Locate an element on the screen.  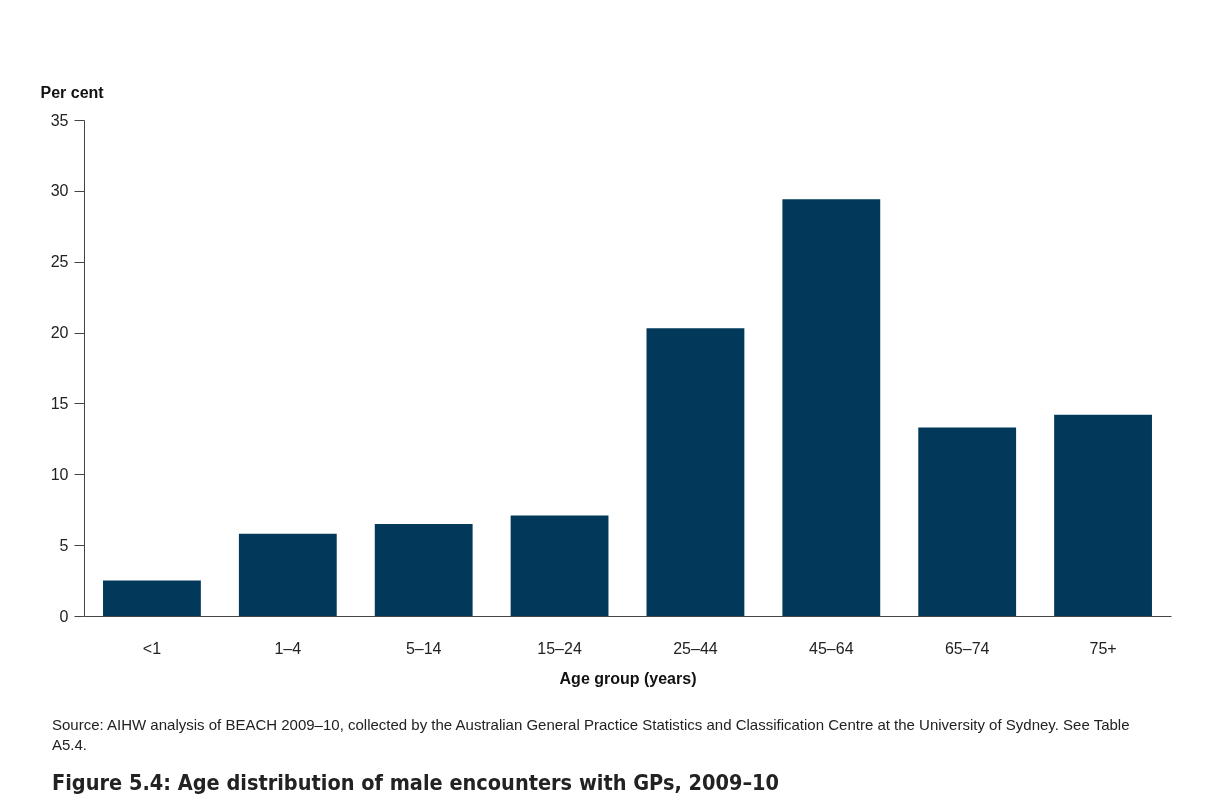
y-tick-label: 25 is located at coordinates (59, 262).